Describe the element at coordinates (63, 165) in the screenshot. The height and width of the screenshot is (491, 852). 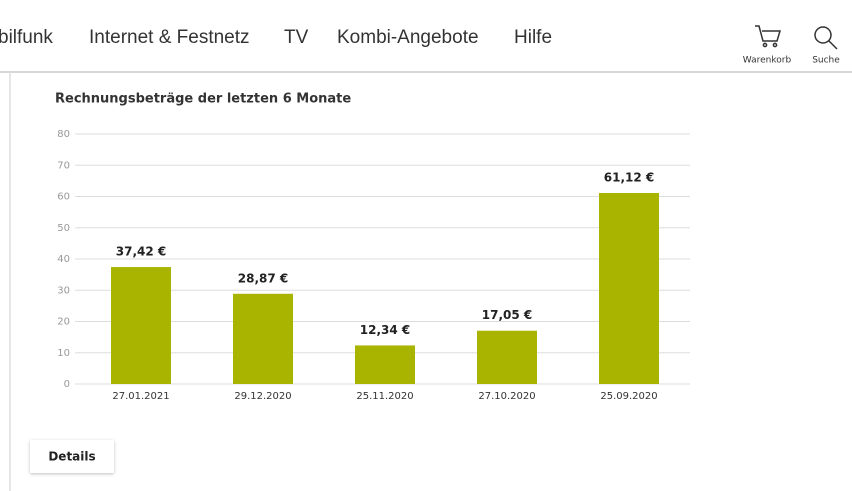
I see `y-tick-label: 70` at that location.